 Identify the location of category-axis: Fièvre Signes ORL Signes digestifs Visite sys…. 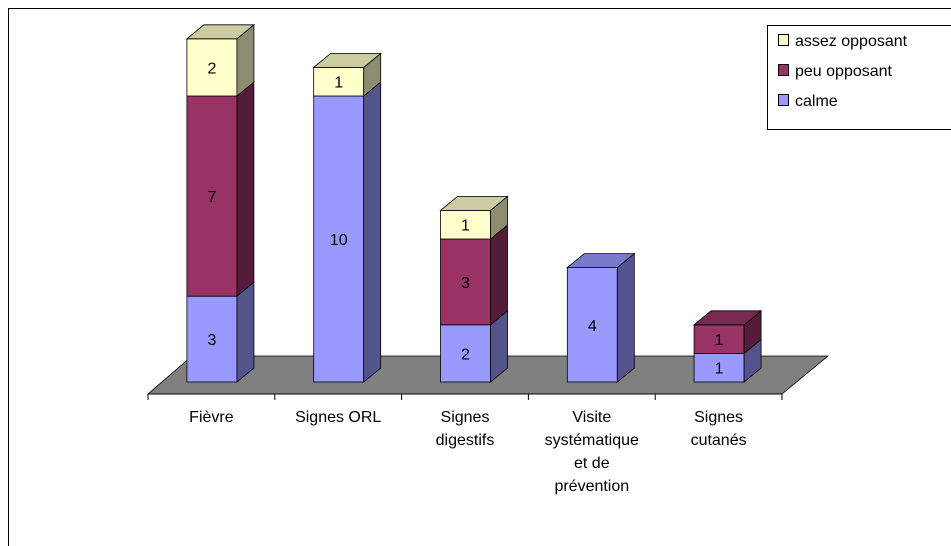
(465, 444).